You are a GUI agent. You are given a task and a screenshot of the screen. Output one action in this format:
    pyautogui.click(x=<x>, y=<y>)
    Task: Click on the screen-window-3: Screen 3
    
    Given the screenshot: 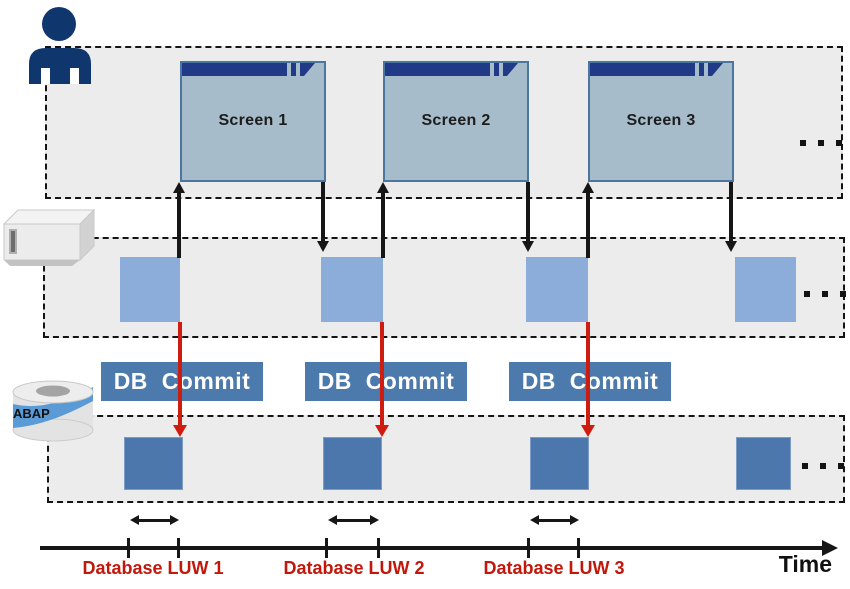 What is the action you would take?
    pyautogui.click(x=661, y=121)
    